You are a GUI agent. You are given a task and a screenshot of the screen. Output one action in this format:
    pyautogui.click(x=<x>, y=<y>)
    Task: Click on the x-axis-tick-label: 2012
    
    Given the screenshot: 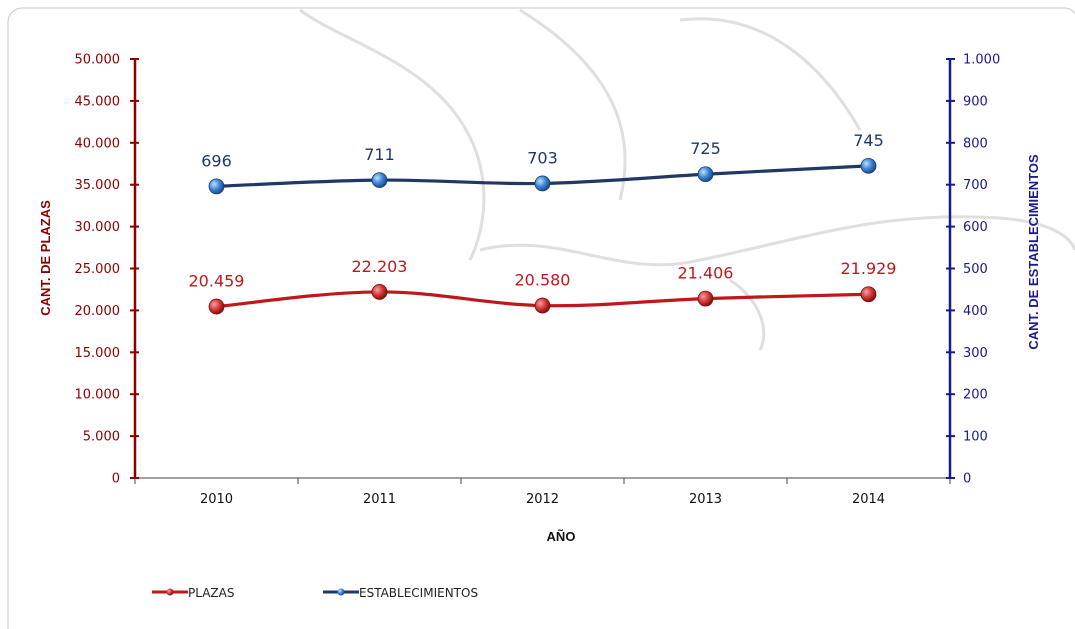 What is the action you would take?
    pyautogui.click(x=542, y=499)
    